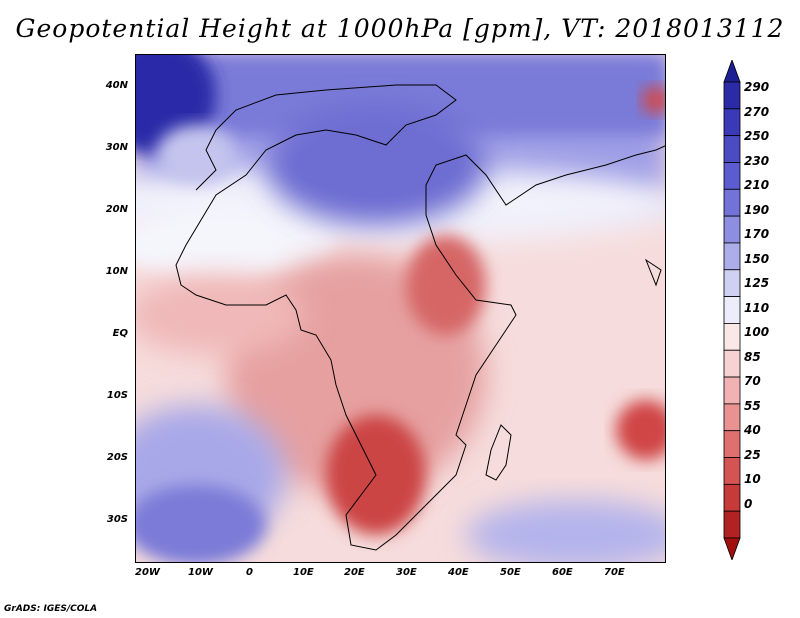  What do you see at coordinates (752, 381) in the screenshot?
I see `colorbar-label: 70` at bounding box center [752, 381].